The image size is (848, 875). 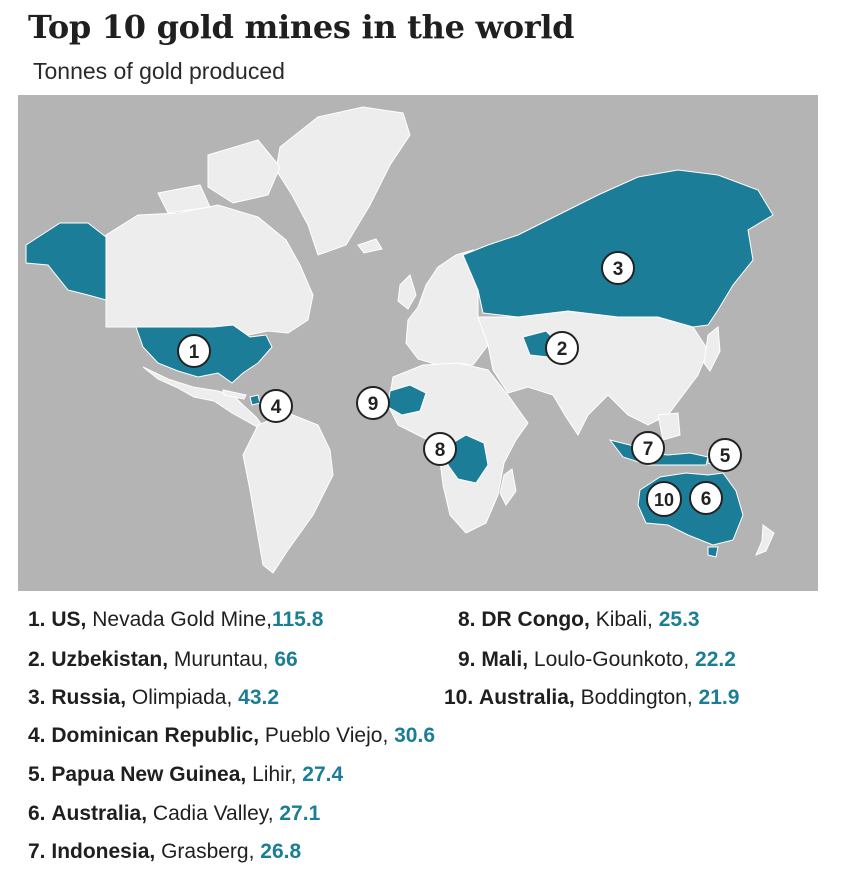 I want to click on marker-2-label: 2, so click(x=562, y=349).